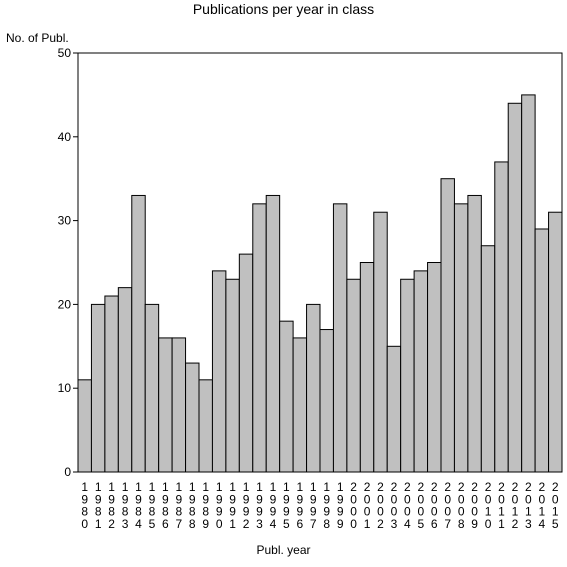 The image size is (567, 567). What do you see at coordinates (65, 53) in the screenshot?
I see `y-tick-label: 50` at bounding box center [65, 53].